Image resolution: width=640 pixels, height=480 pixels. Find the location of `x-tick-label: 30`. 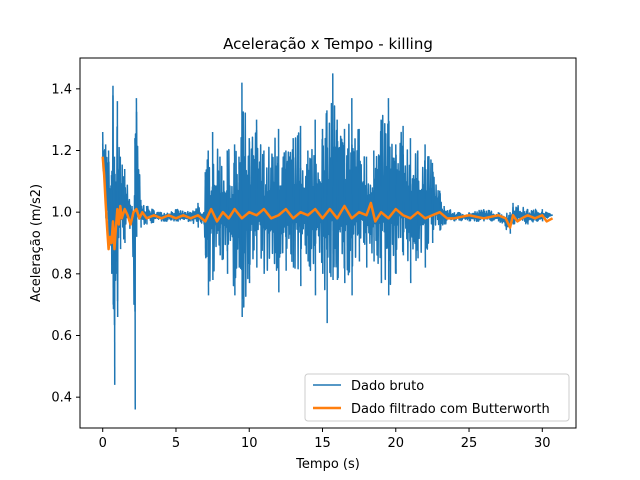

x-tick-label: 30 is located at coordinates (542, 443).